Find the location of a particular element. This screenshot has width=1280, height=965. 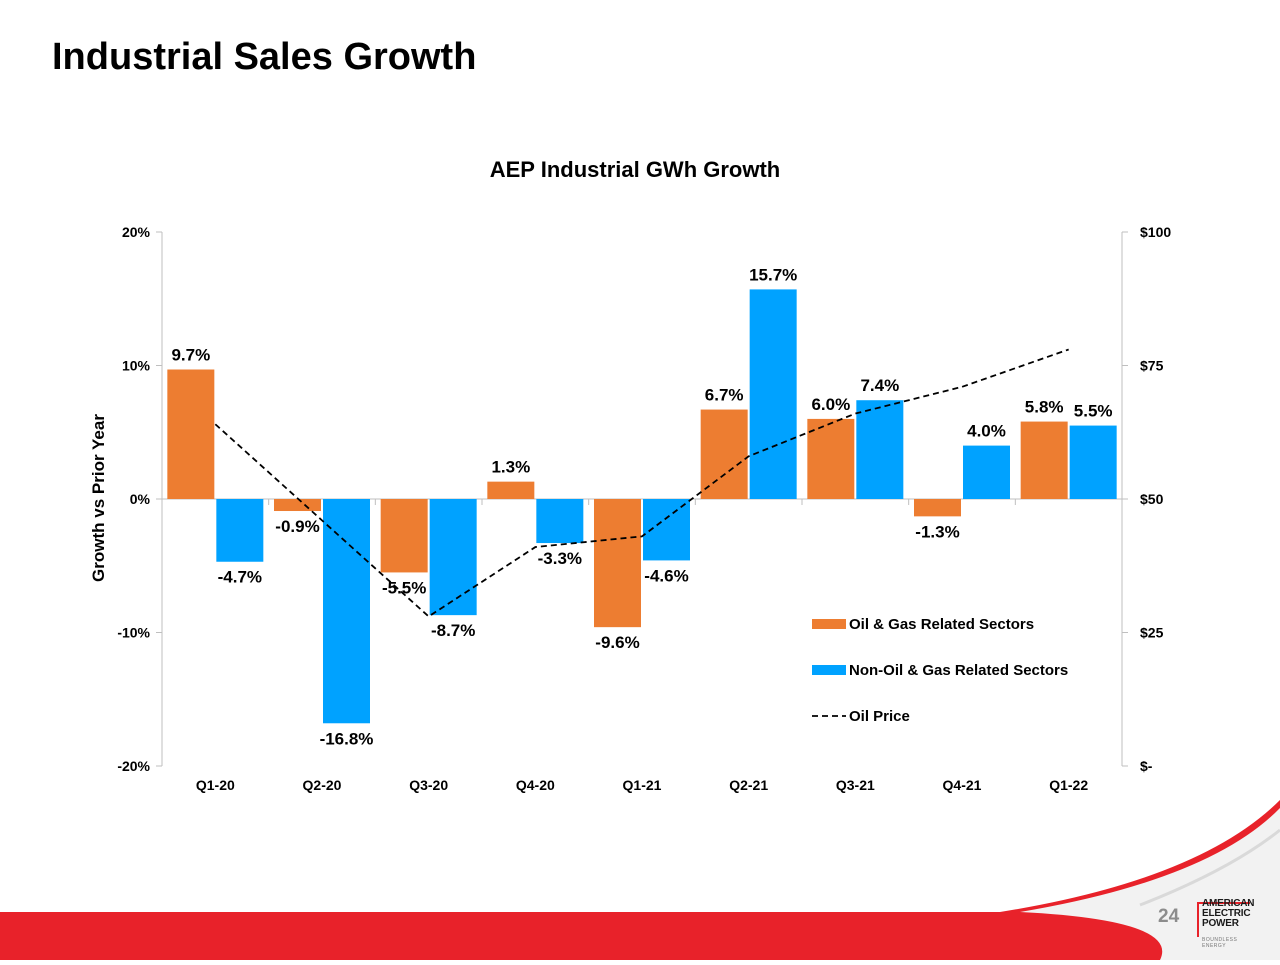

y-left-tick-label: -20% is located at coordinates (133, 766).